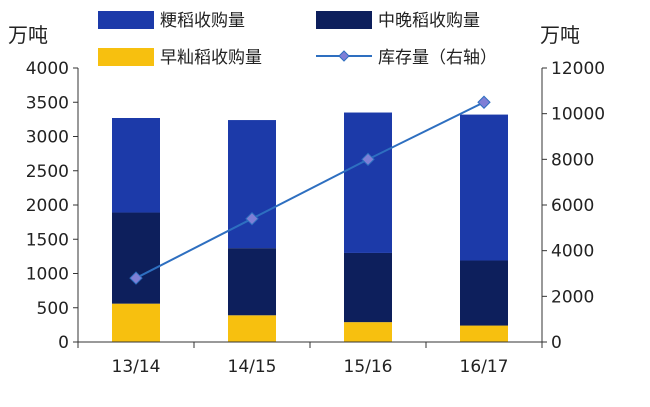  Describe the element at coordinates (578, 69) in the screenshot. I see `right-tick-label: 12000` at that location.